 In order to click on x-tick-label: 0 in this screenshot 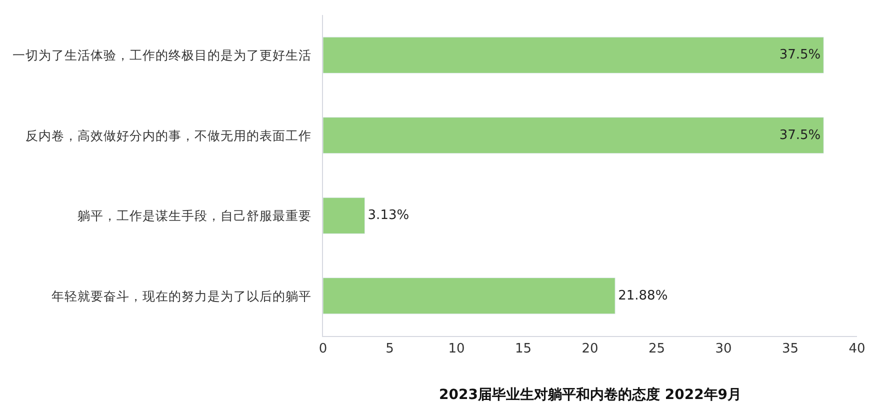, I will do `click(323, 349)`.